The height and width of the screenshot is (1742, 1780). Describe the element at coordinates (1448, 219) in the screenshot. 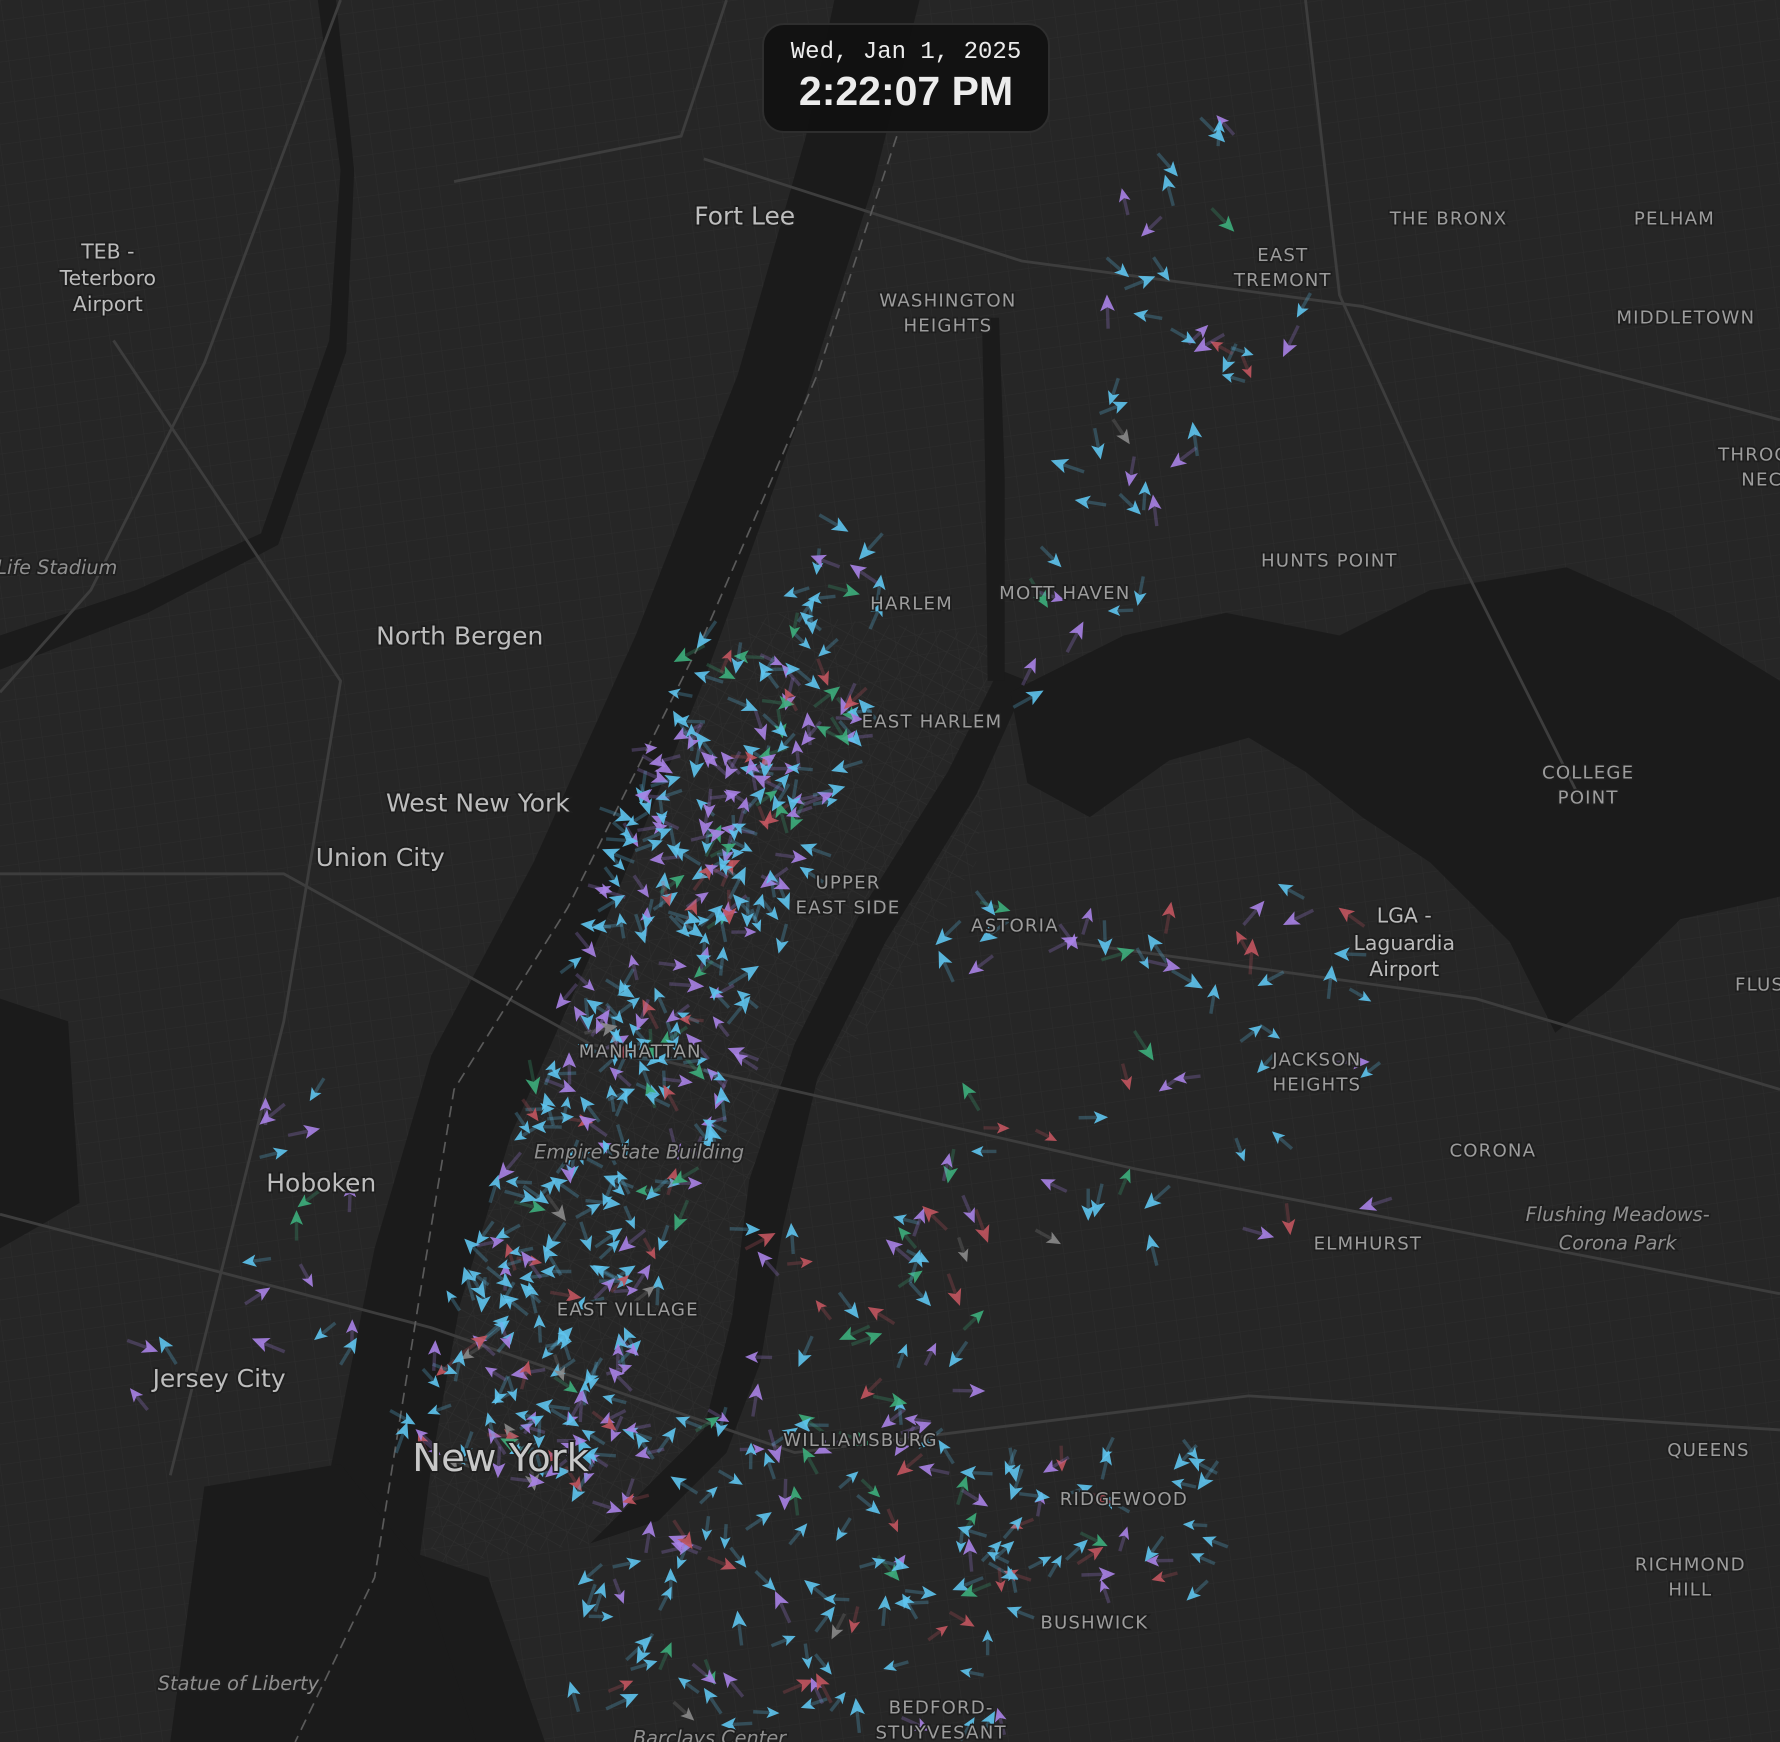

I see `label-the-bronx: THE BRONX` at that location.